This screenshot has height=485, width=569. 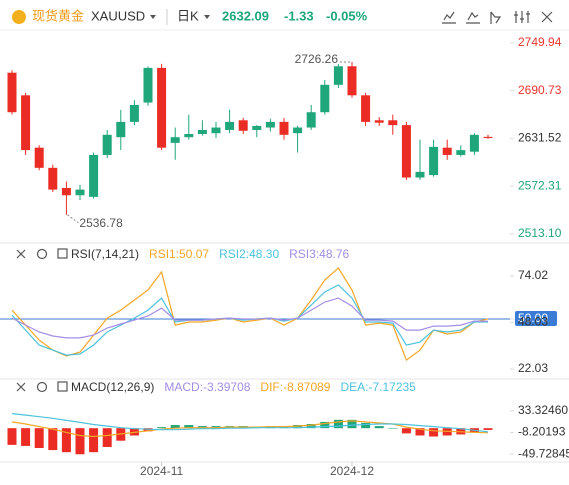 What do you see at coordinates (543, 453) in the screenshot?
I see `y-tick-label: -49.72845` at bounding box center [543, 453].